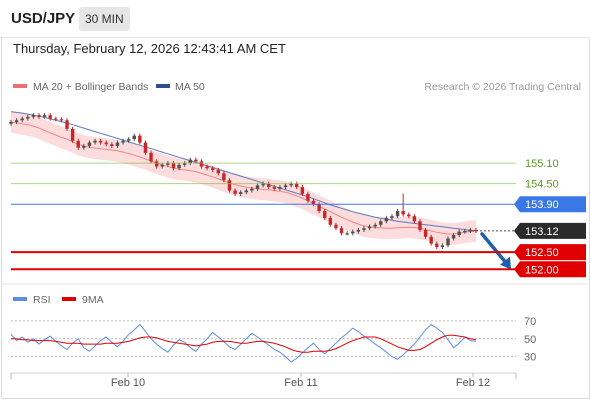  What do you see at coordinates (128, 383) in the screenshot?
I see `x-tick-label-0: Feb 10` at bounding box center [128, 383].